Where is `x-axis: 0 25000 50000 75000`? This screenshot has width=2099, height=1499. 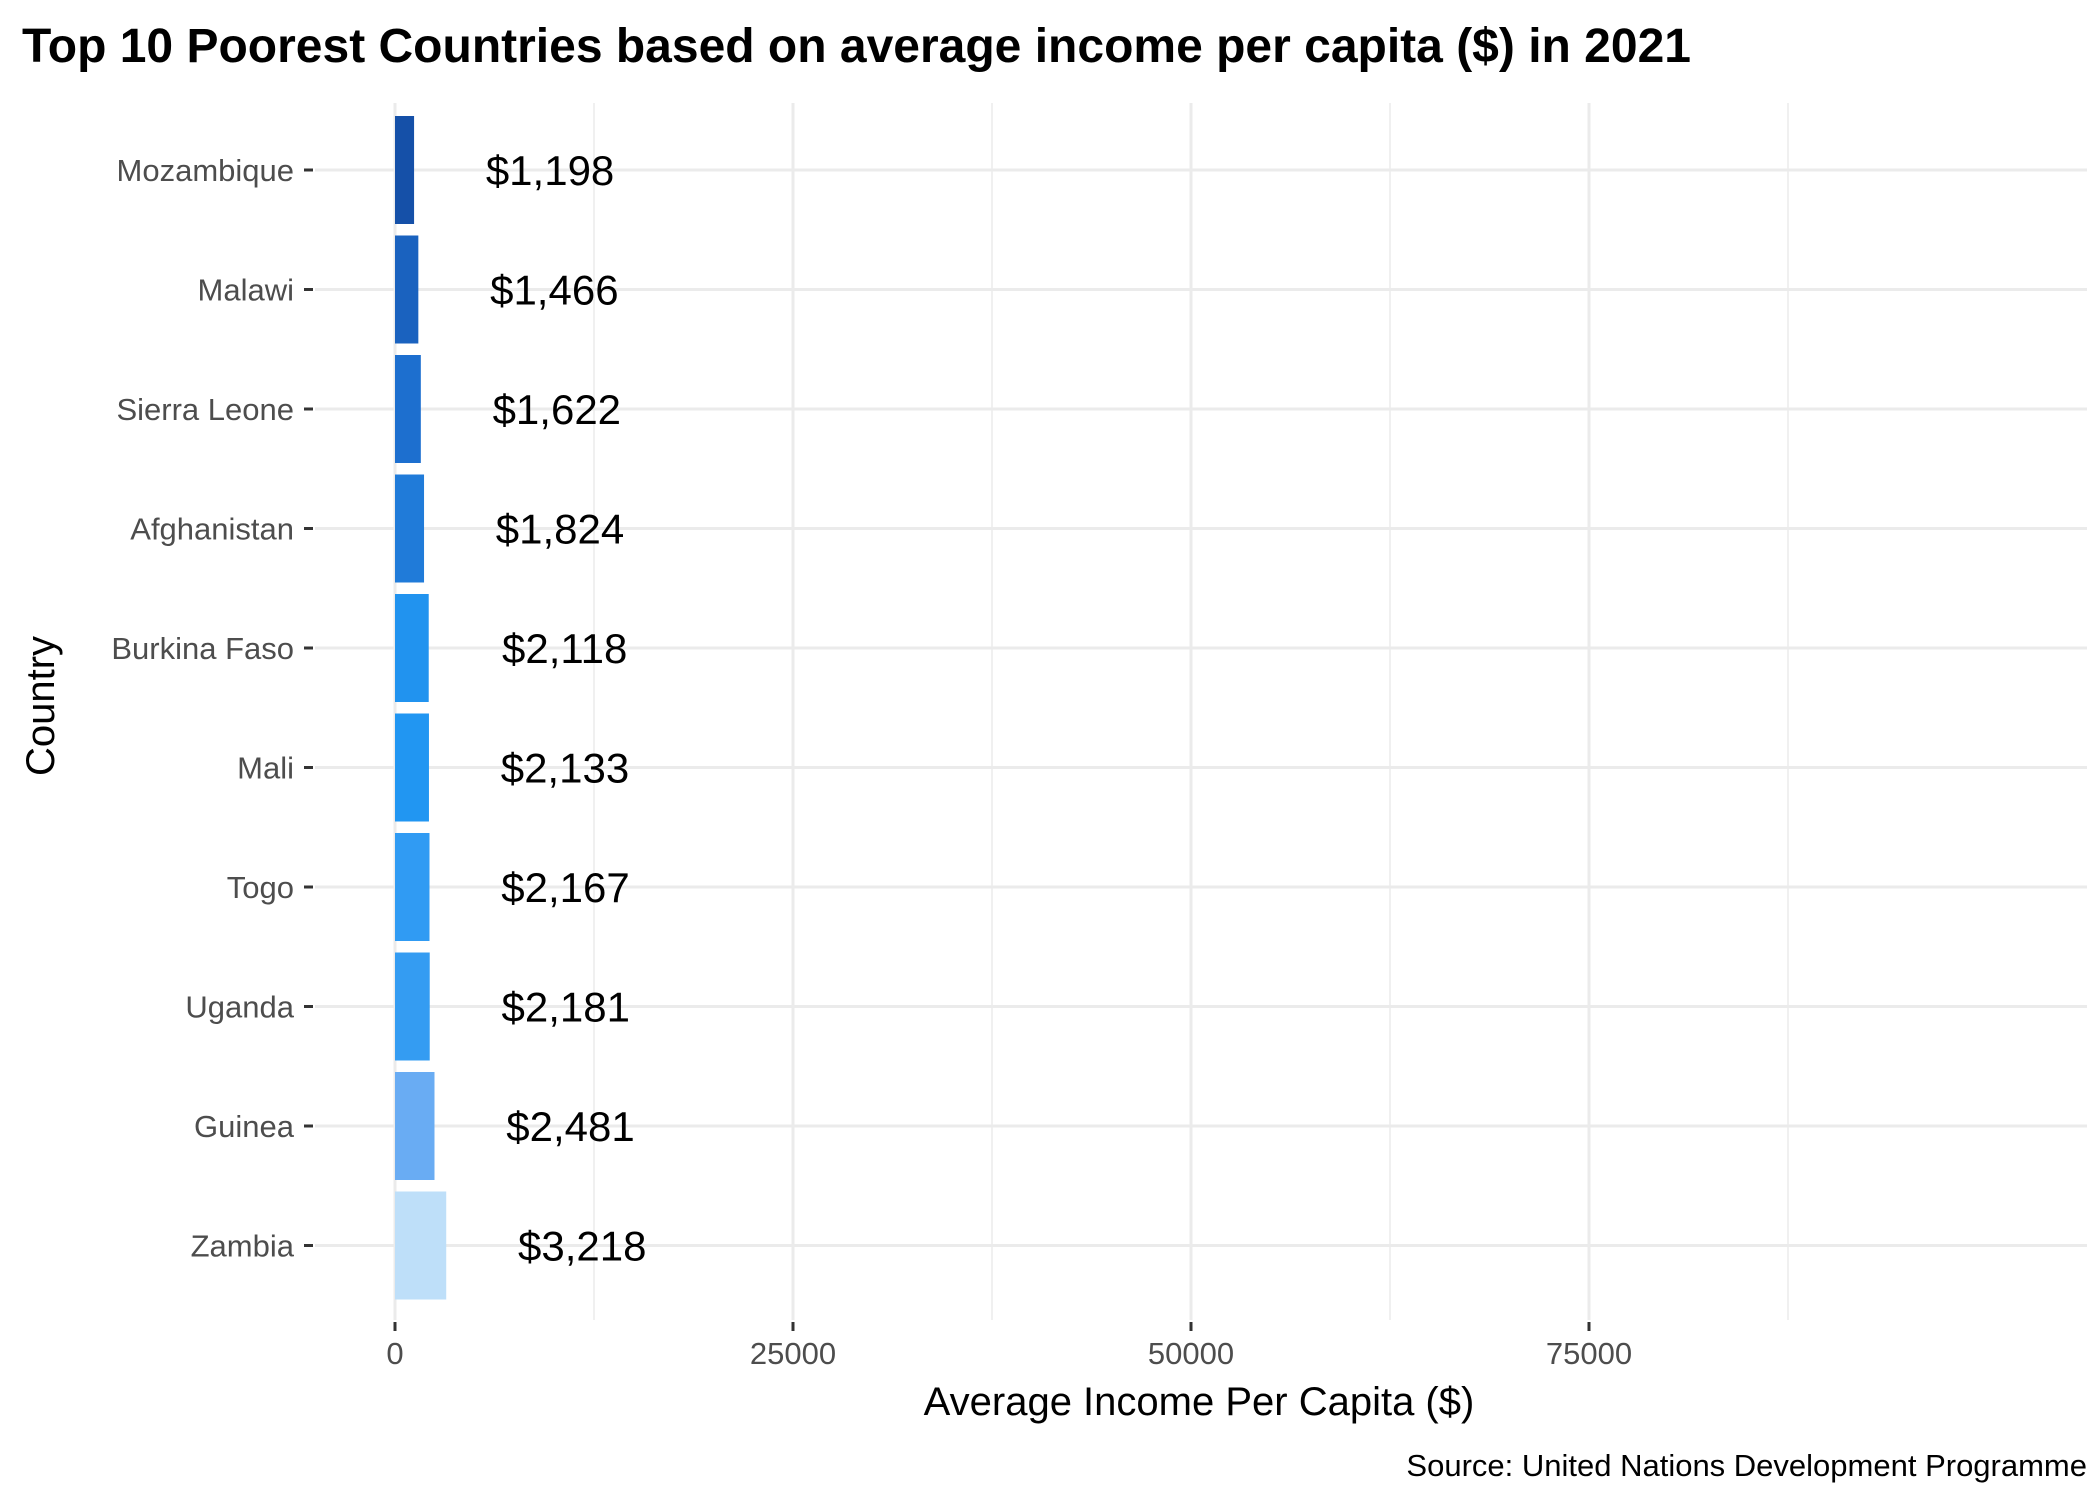 x-axis: 0 25000 50000 75000 is located at coordinates (1009, 1346).